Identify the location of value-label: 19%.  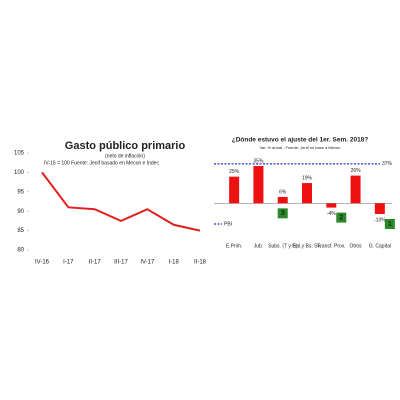
(307, 178).